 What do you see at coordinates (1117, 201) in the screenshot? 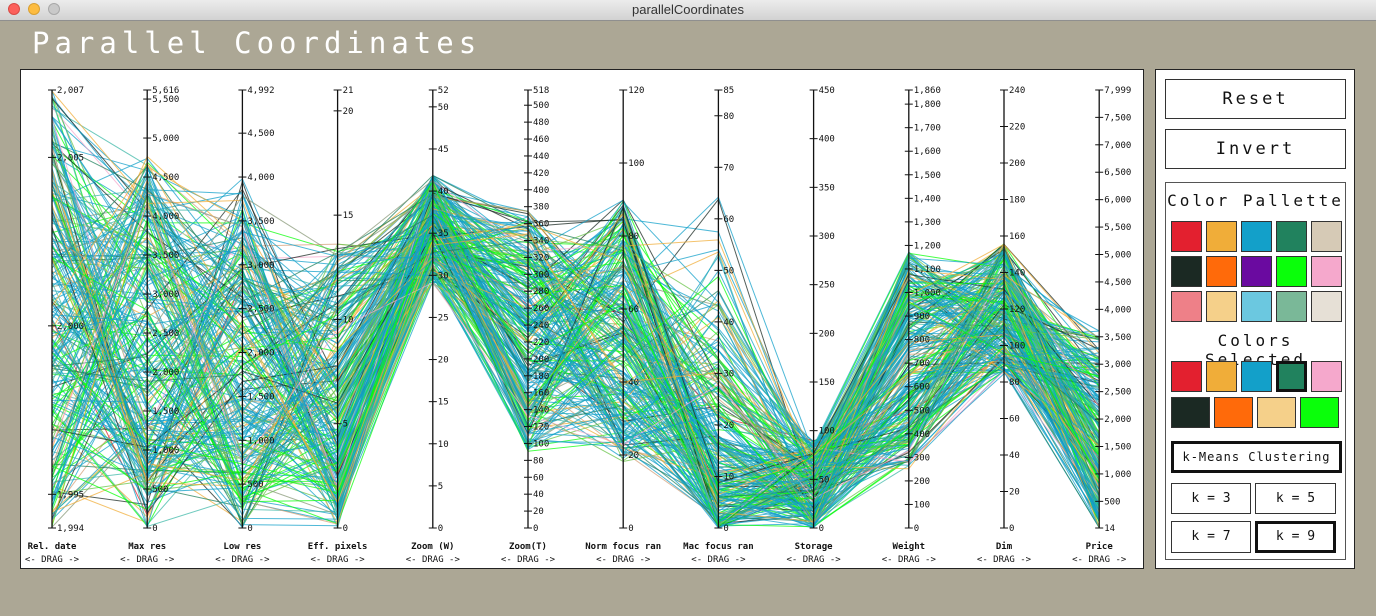
I see `axis-tick-label: 6,000` at bounding box center [1117, 201].